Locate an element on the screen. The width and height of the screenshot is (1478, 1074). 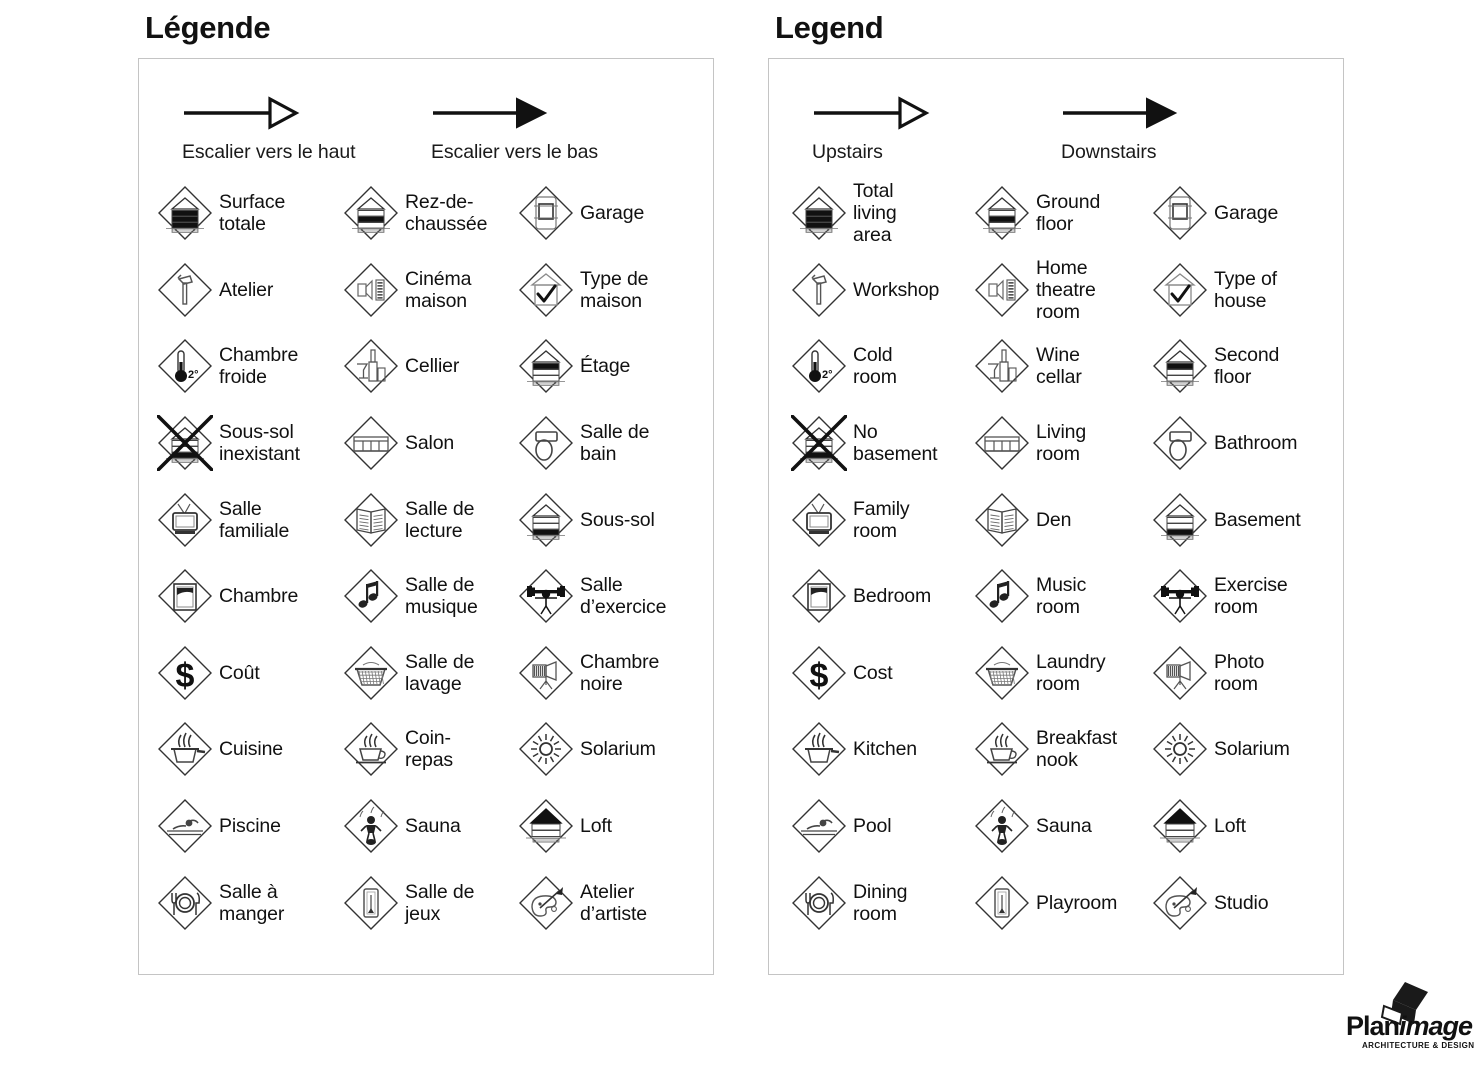
legend-item-label: Basement is located at coordinates (1257, 519).